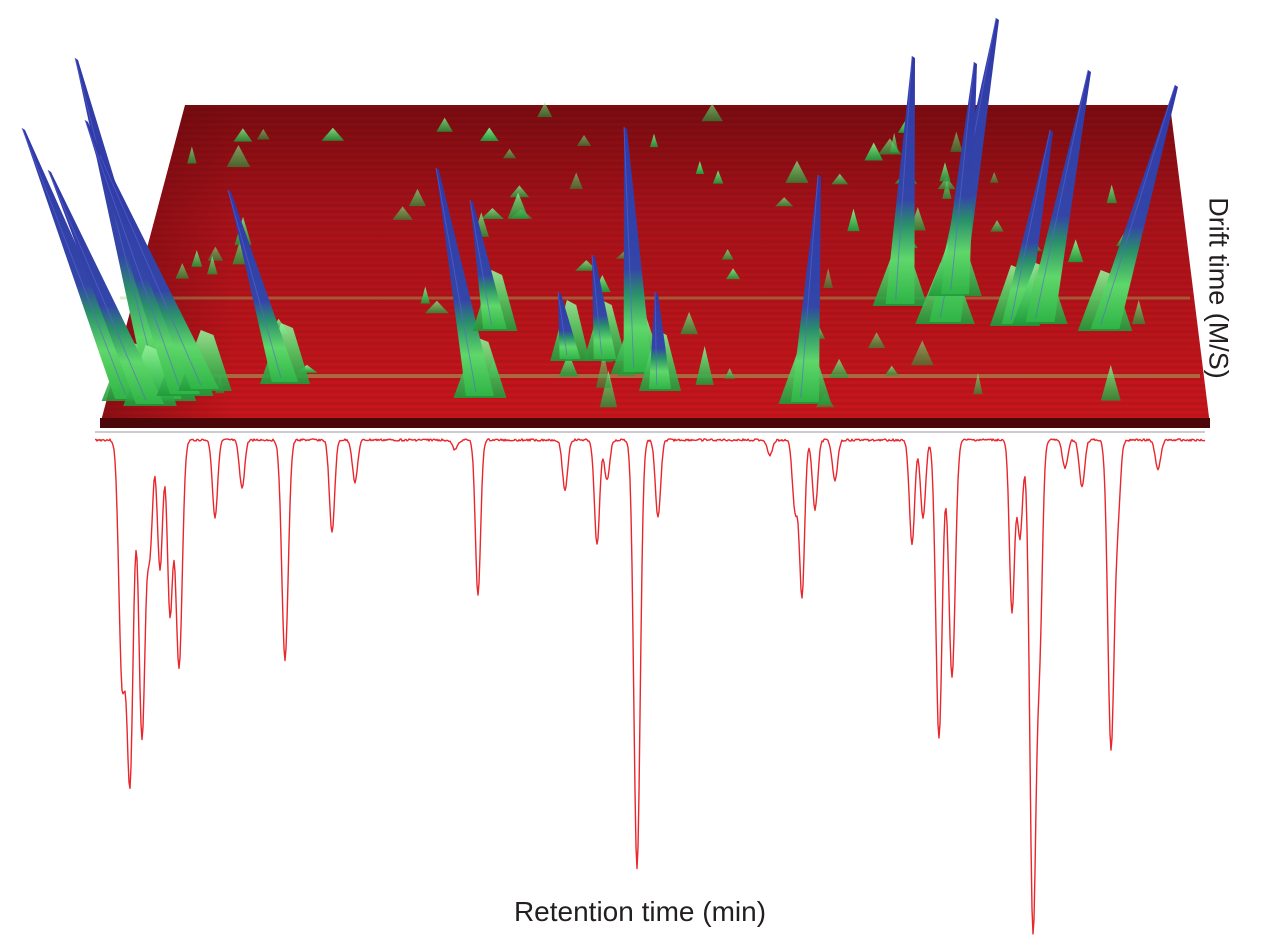  I want to click on y-axis-label: Drift time (M/S), so click(1218, 288).